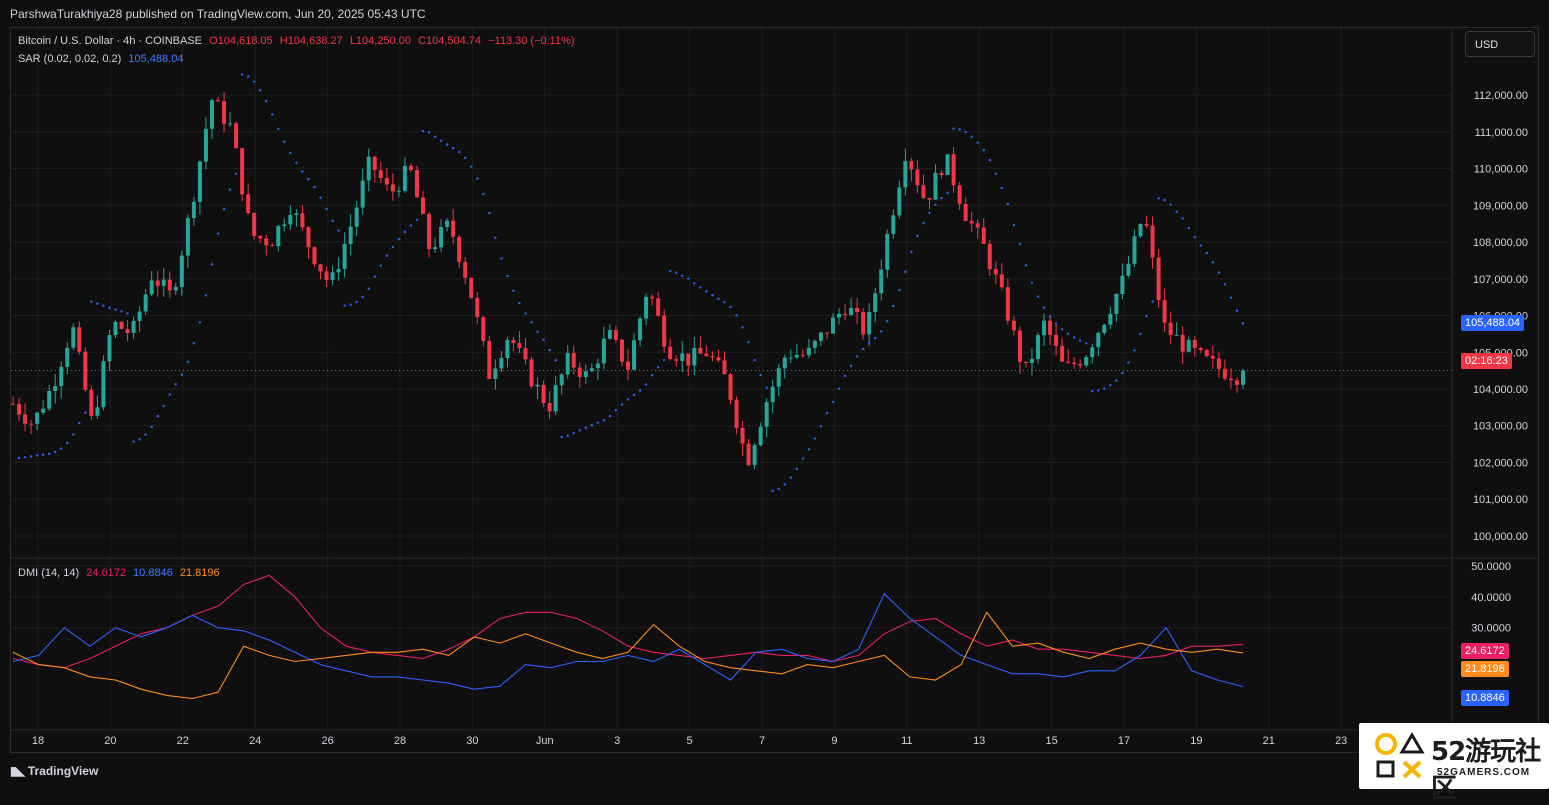 The width and height of the screenshot is (1549, 805). What do you see at coordinates (49, 573) in the screenshot?
I see `dmi-label: DMI (14, 14)` at bounding box center [49, 573].